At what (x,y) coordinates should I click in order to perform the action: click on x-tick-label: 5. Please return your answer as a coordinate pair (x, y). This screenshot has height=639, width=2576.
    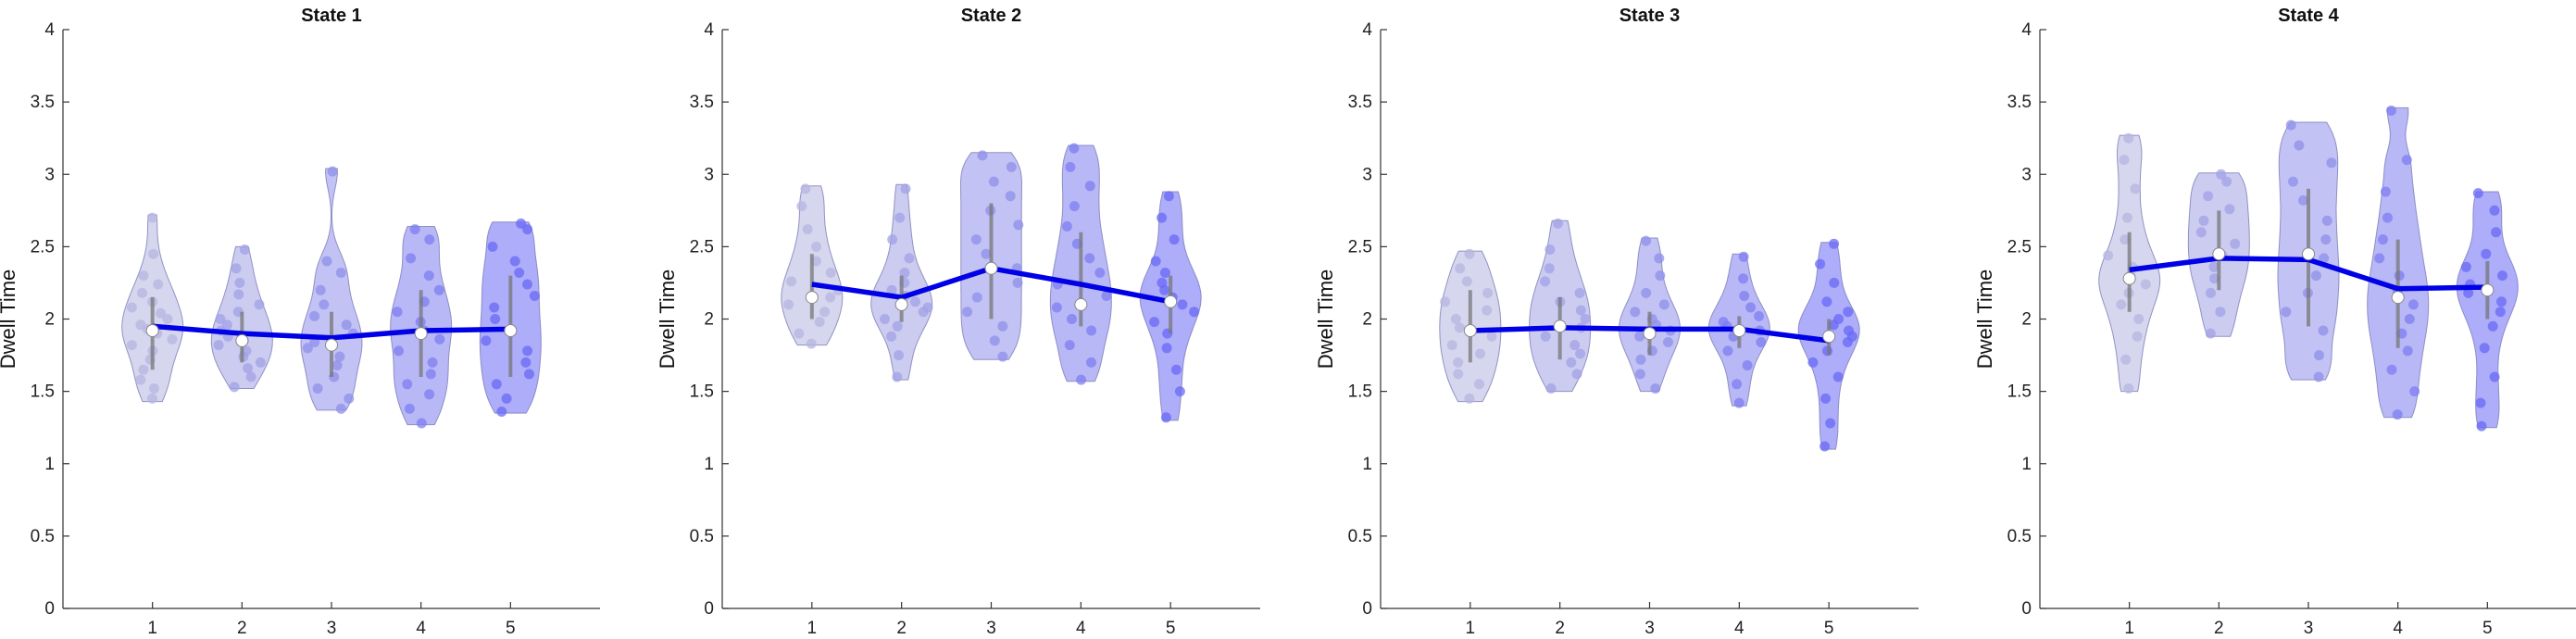
    Looking at the image, I should click on (511, 628).